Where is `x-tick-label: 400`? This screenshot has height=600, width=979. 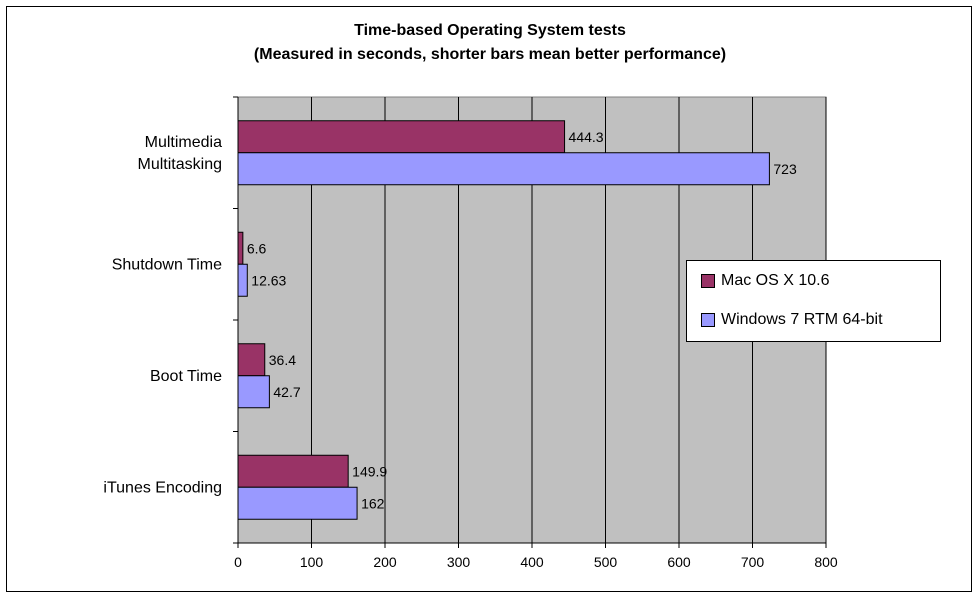 x-tick-label: 400 is located at coordinates (532, 562).